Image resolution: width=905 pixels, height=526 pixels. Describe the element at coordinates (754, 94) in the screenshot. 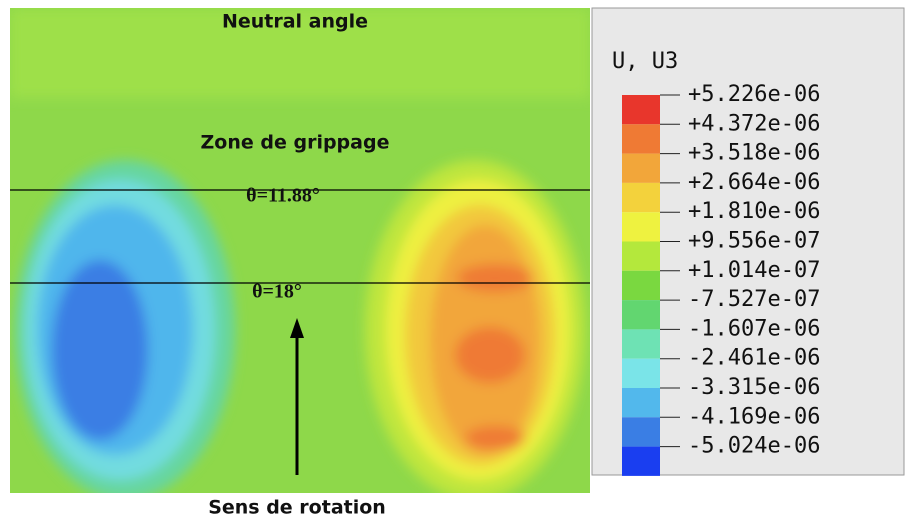

I see `legend-label: +5.226e-06` at that location.